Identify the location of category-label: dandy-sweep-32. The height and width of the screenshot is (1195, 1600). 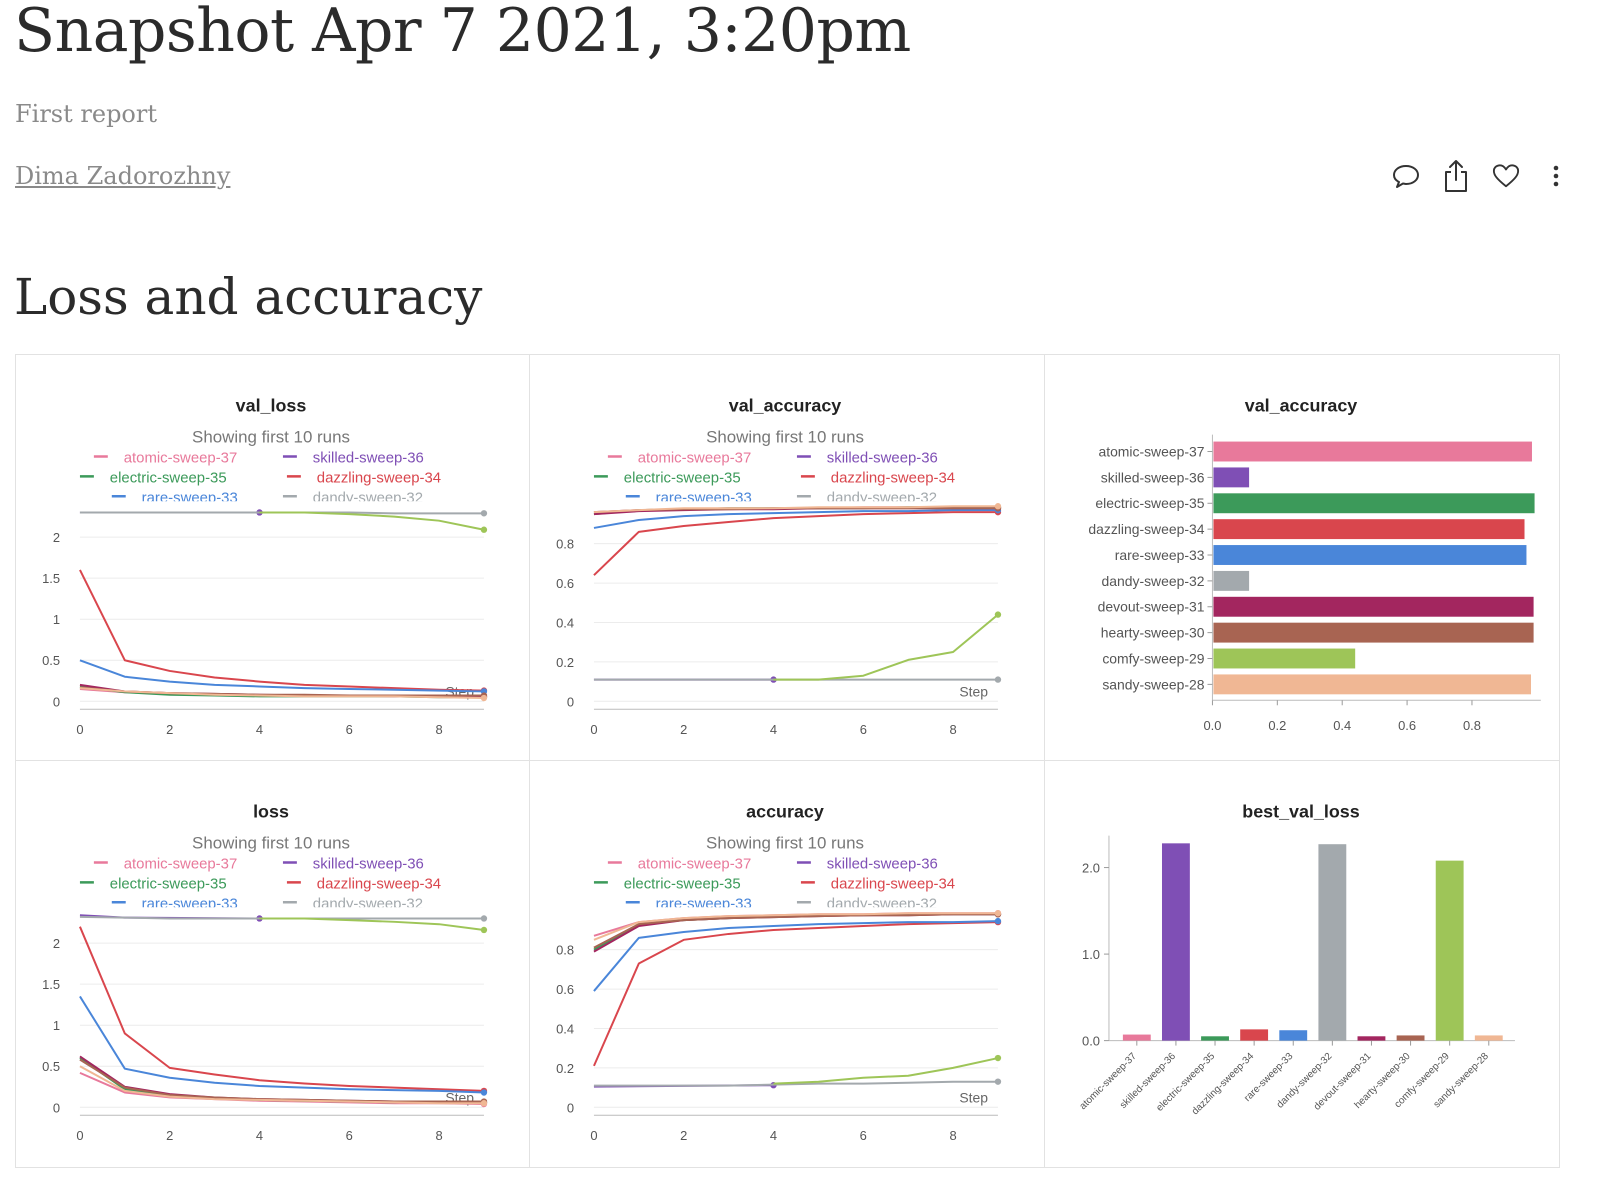
(1153, 581).